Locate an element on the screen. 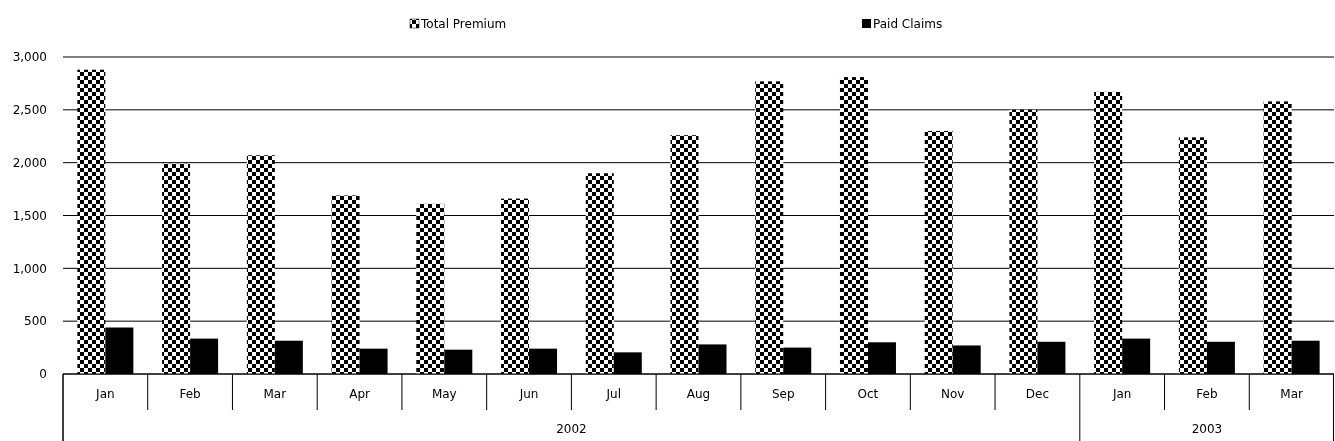  legend-label: Paid Claims is located at coordinates (908, 24).